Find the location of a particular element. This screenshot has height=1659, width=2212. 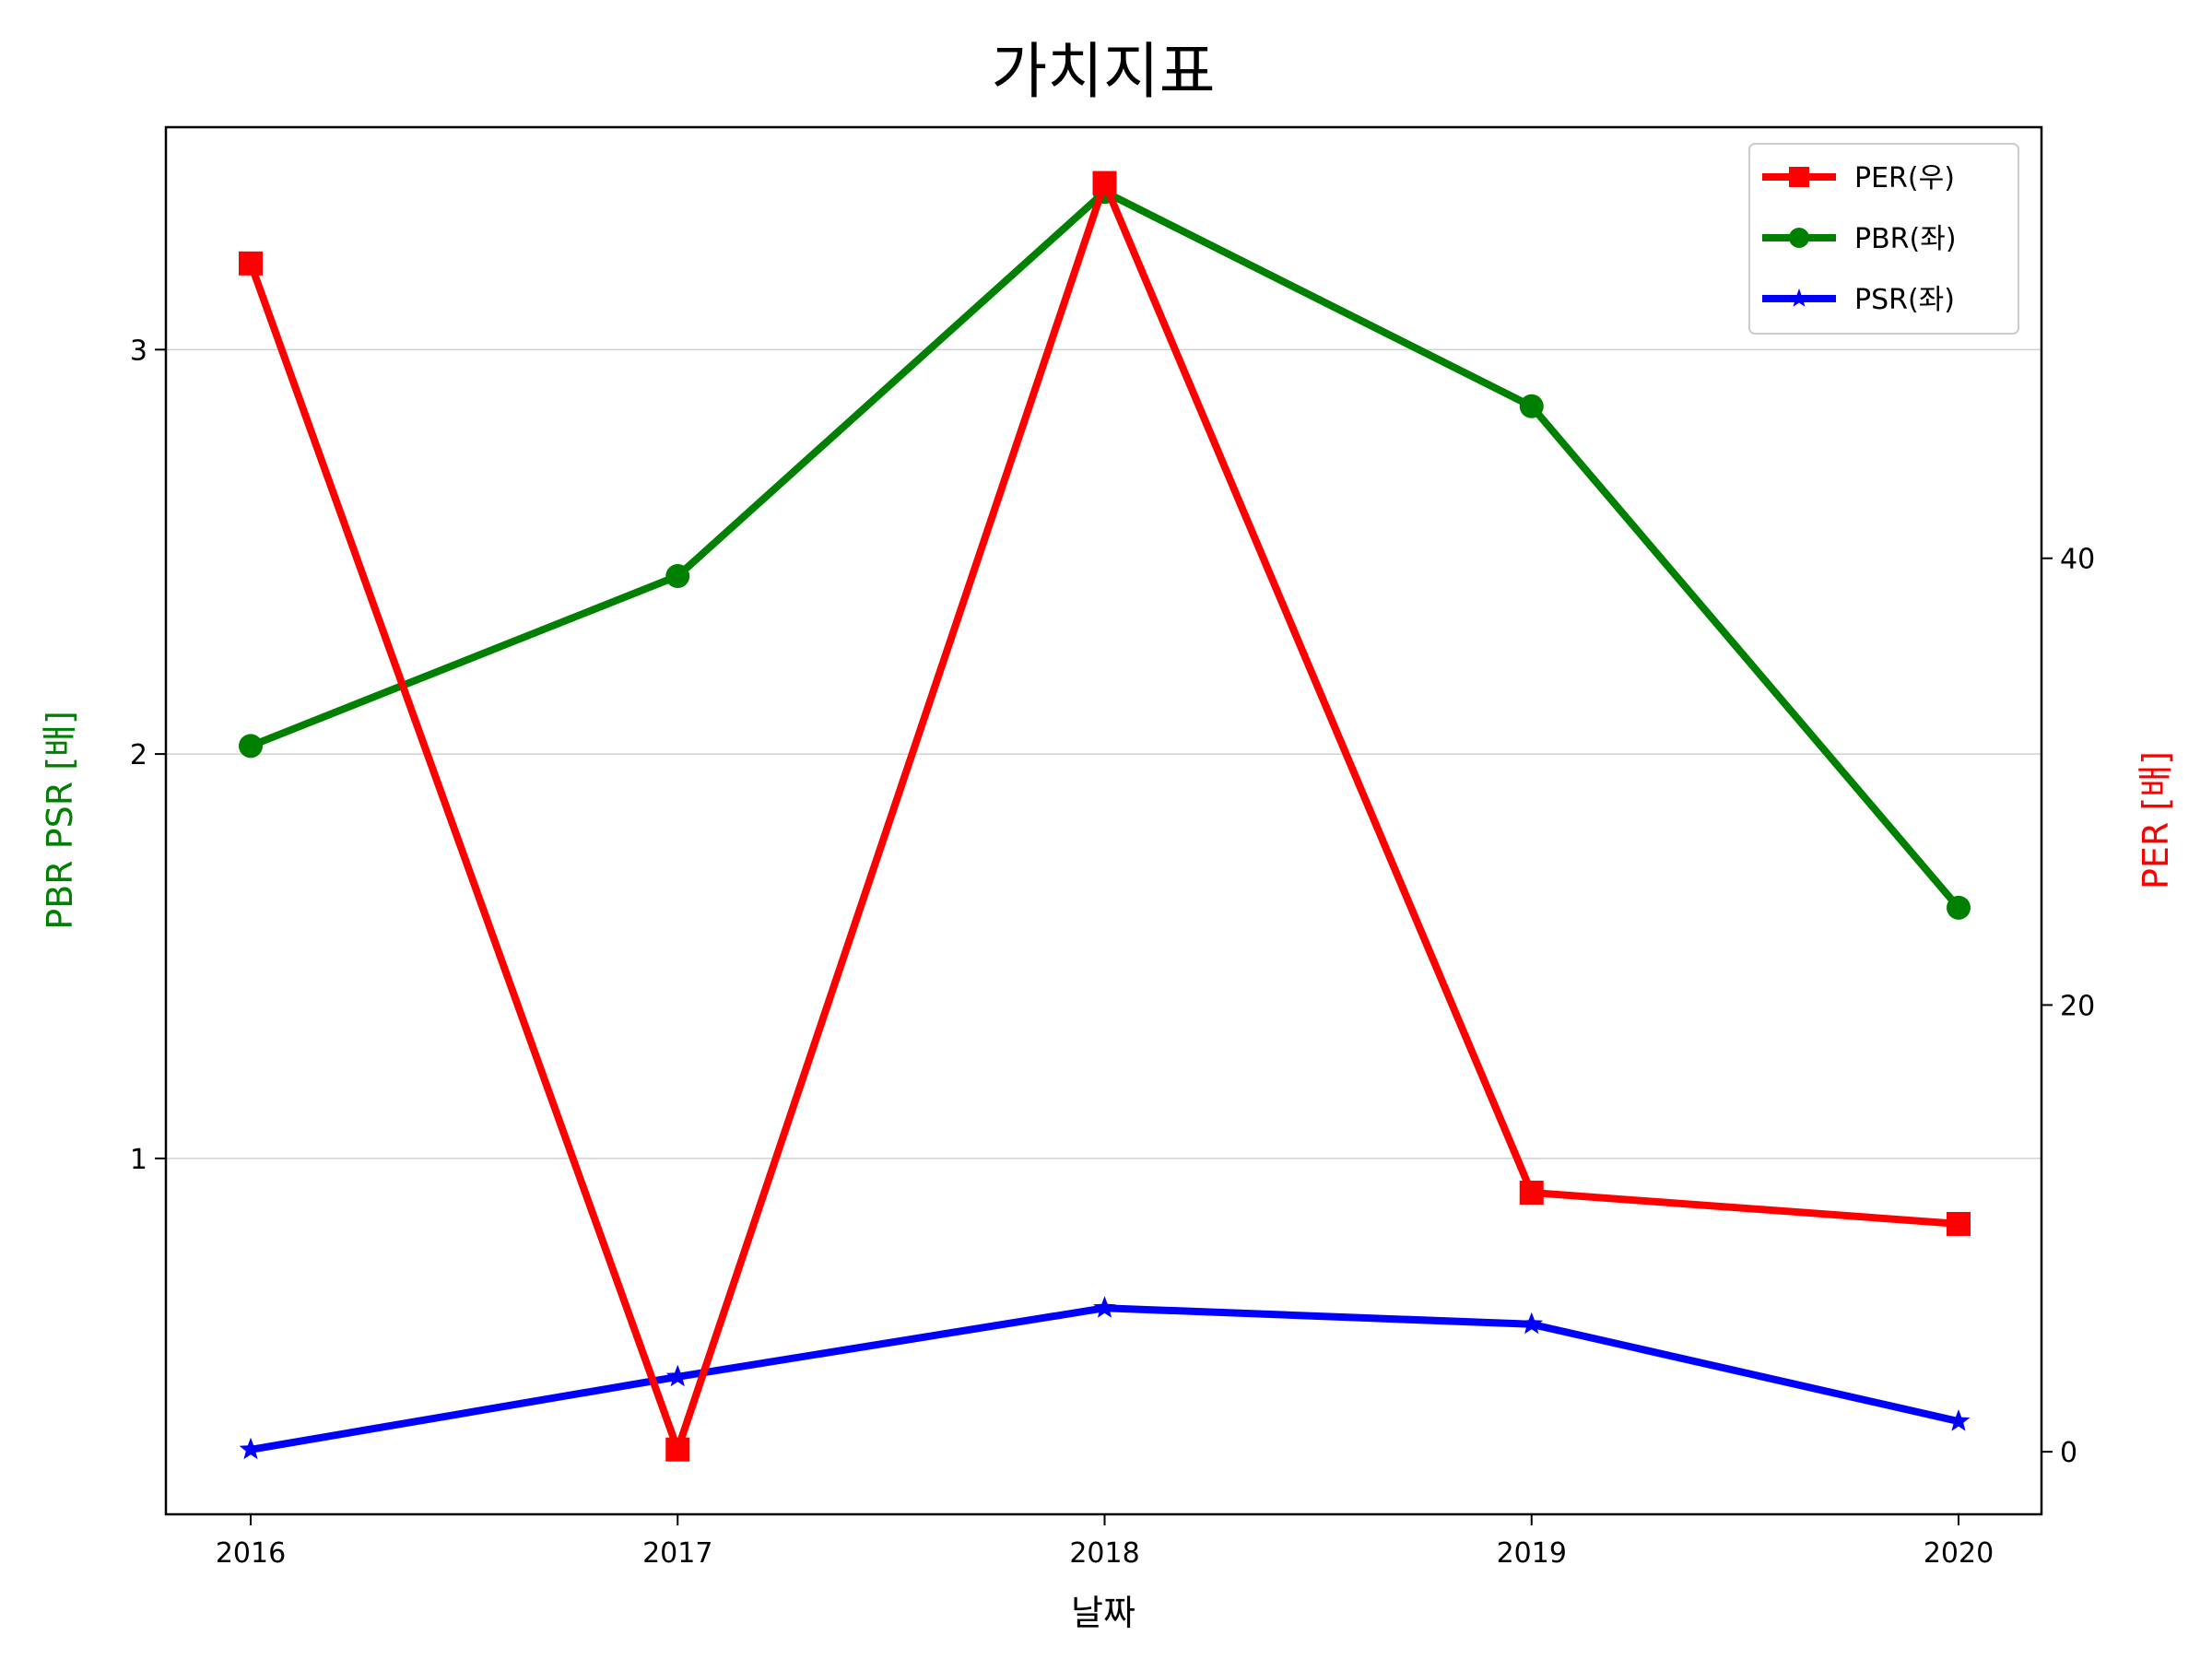

y-right-tick-label: 20 is located at coordinates (2077, 1006).